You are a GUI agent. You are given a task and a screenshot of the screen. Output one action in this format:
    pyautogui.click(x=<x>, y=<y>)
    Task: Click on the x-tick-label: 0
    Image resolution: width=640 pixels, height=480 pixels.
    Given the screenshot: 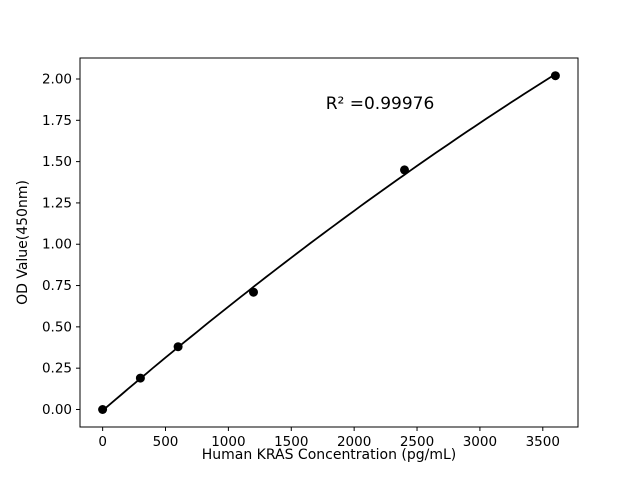 What is the action you would take?
    pyautogui.click(x=102, y=442)
    